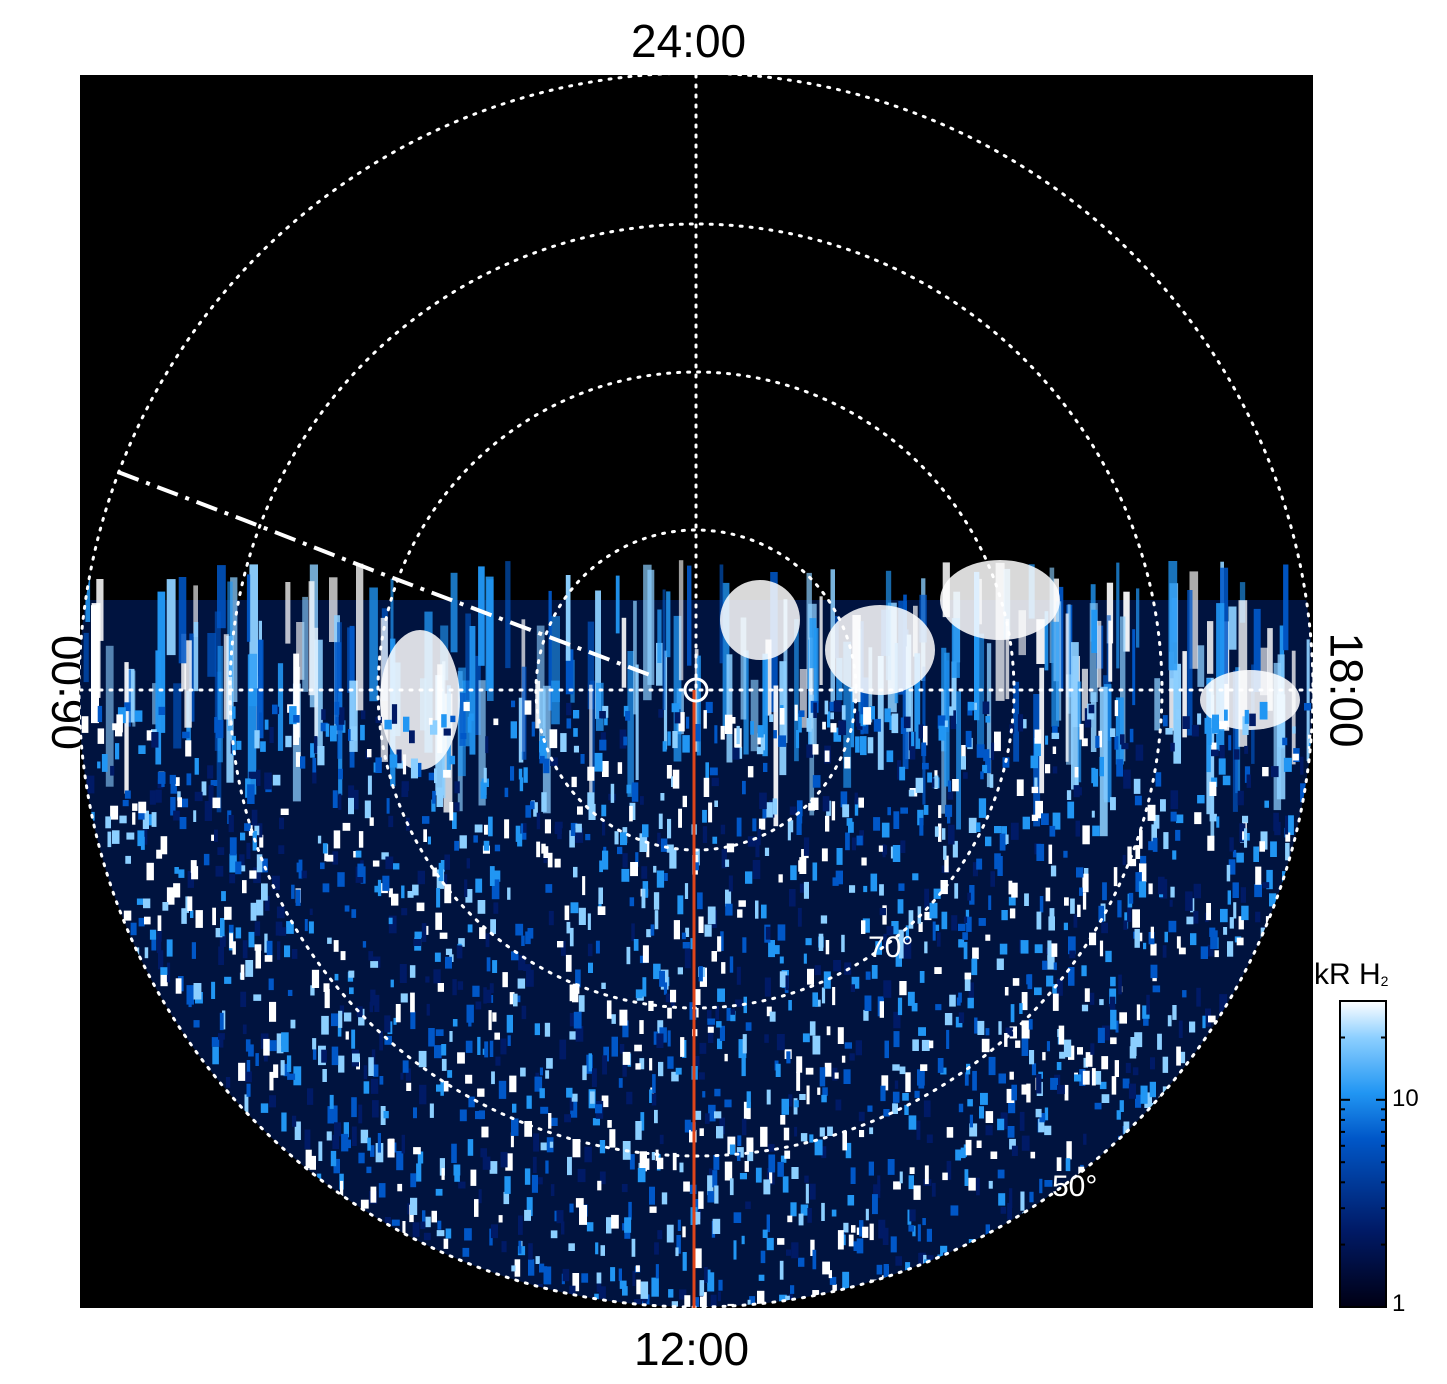 This screenshot has height=1384, width=1447. I want to click on terminator-line, so click(384, 573).